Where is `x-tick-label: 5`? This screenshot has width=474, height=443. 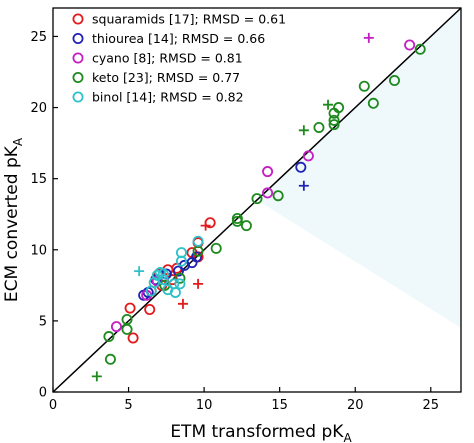 x-tick-label: 5 is located at coordinates (128, 405).